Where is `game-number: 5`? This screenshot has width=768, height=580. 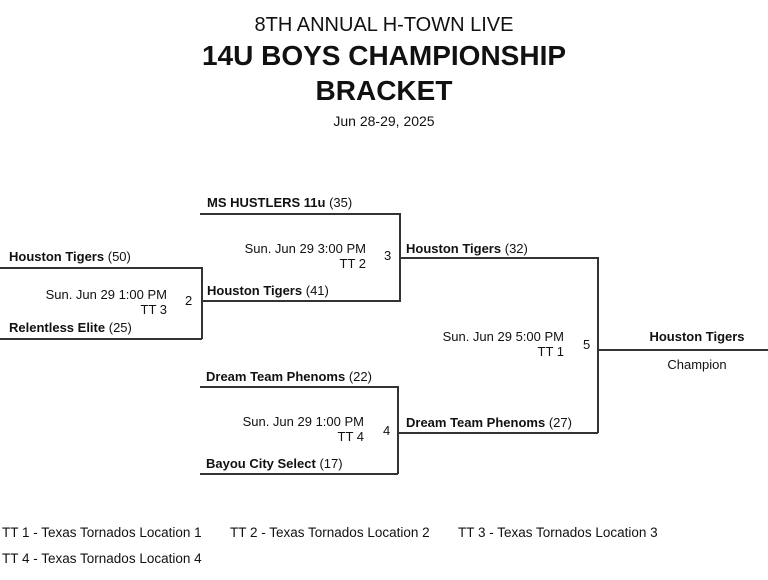
game-number: 5 is located at coordinates (587, 344).